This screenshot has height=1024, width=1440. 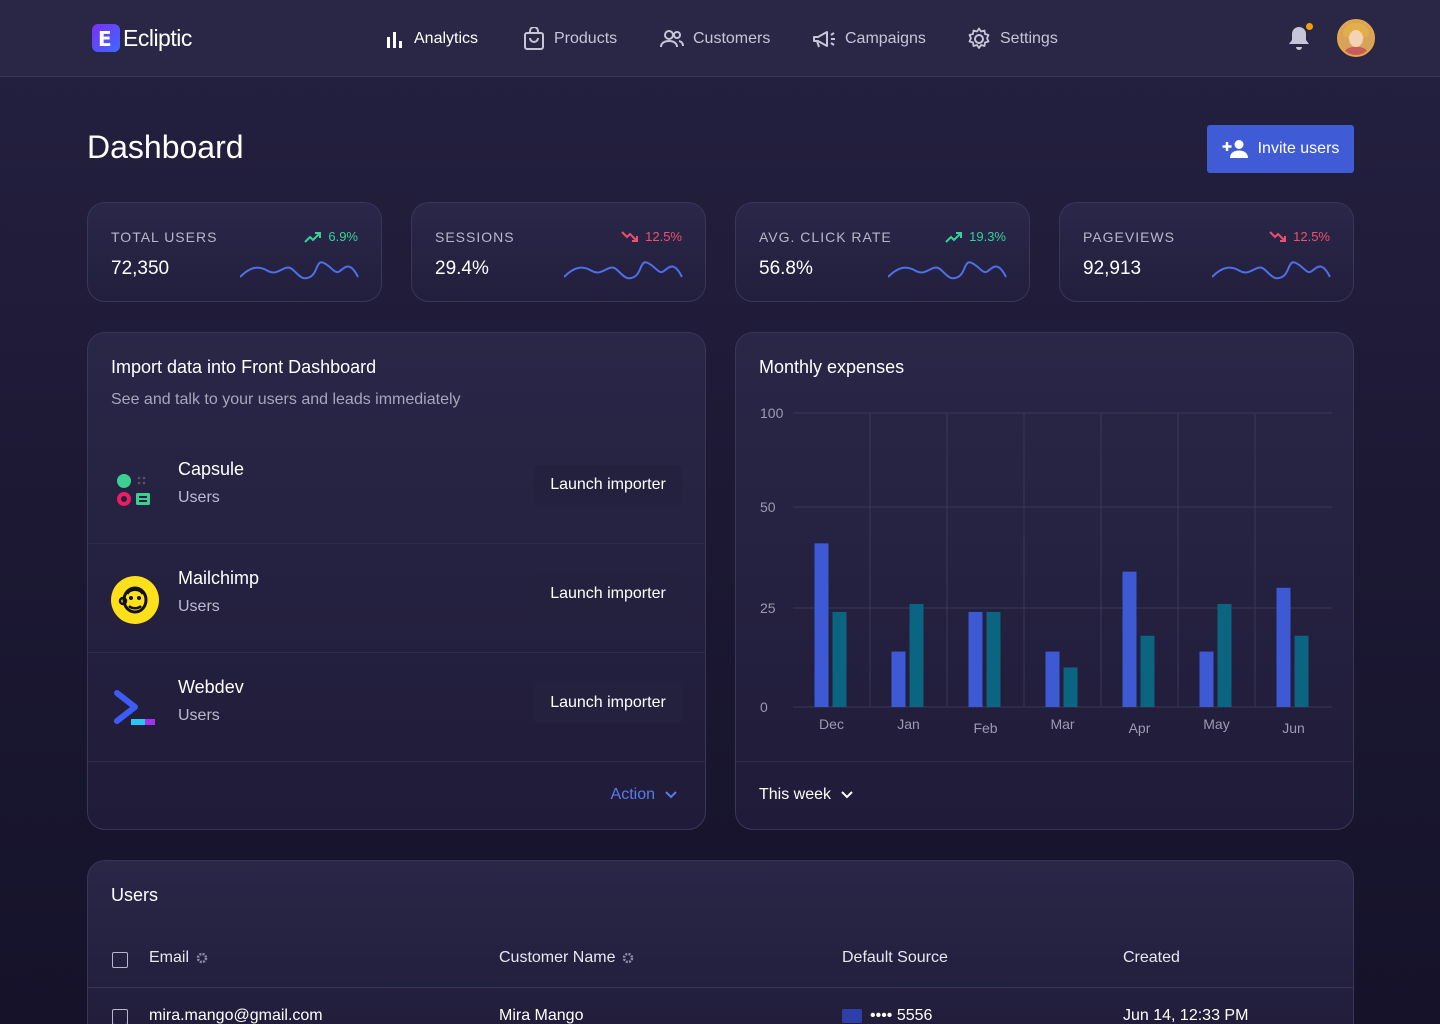 I want to click on column-header-email: Email, so click(x=178, y=958).